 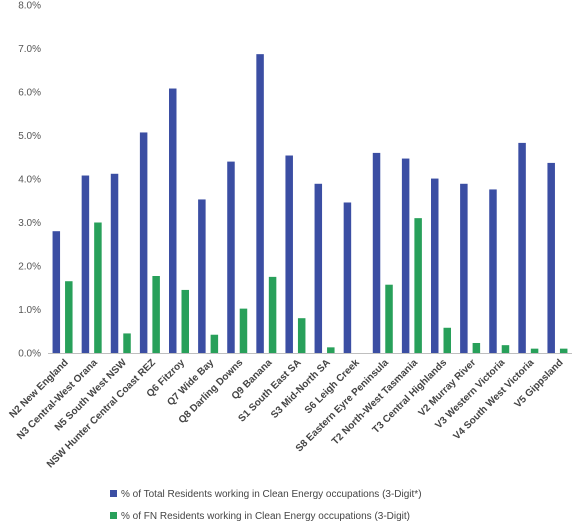 What do you see at coordinates (29, 49) in the screenshot?
I see `y-tick-label: 7.0%` at bounding box center [29, 49].